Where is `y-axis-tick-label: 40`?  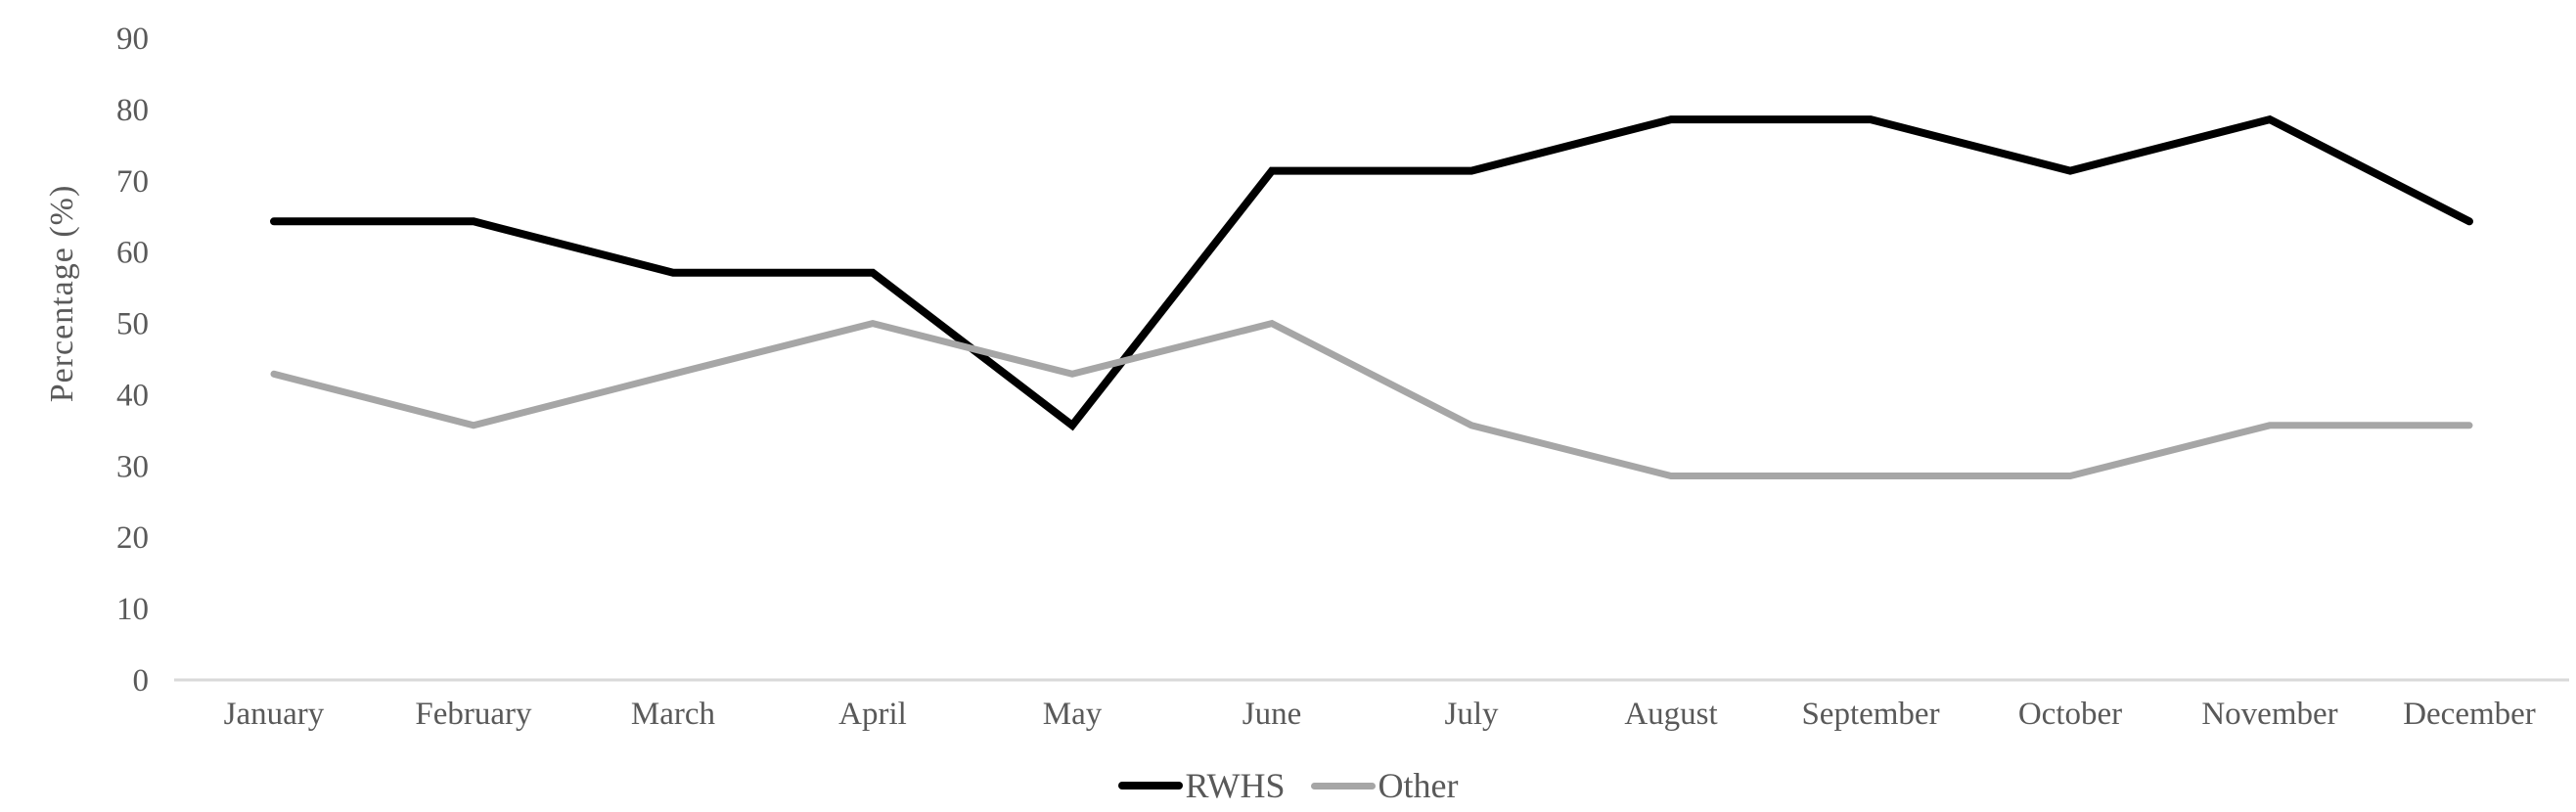
y-axis-tick-label: 40 is located at coordinates (132, 395).